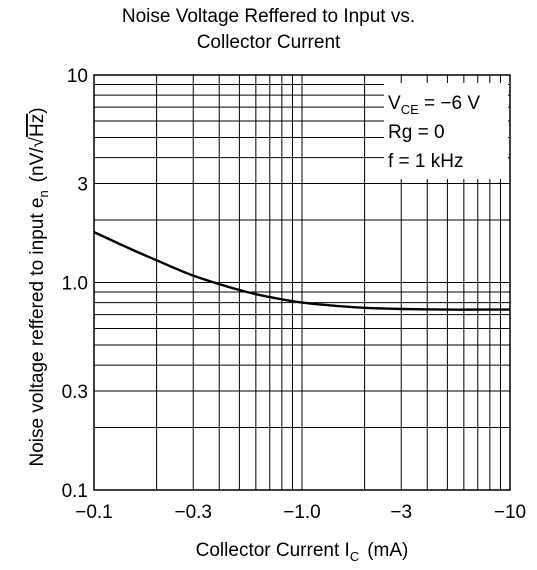 The height and width of the screenshot is (570, 537). Describe the element at coordinates (401, 512) in the screenshot. I see `x-tick-label: −3` at that location.